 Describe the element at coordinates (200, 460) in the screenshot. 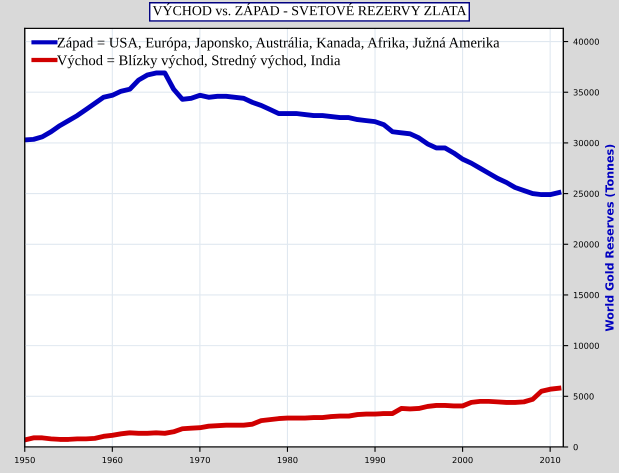

I see `x-tick-label: 1970` at that location.